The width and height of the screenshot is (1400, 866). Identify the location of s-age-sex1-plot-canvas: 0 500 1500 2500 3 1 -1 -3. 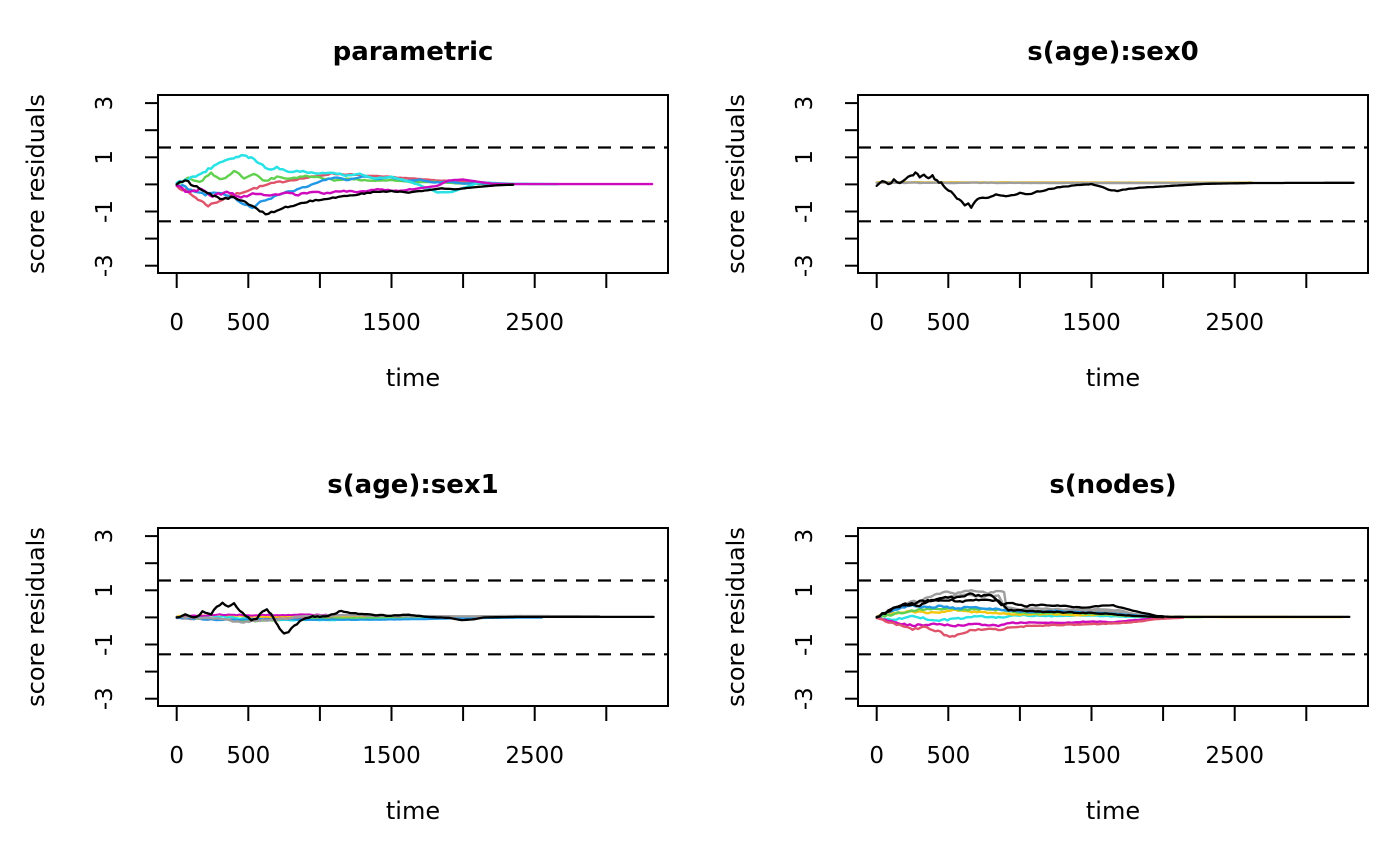
(380, 648).